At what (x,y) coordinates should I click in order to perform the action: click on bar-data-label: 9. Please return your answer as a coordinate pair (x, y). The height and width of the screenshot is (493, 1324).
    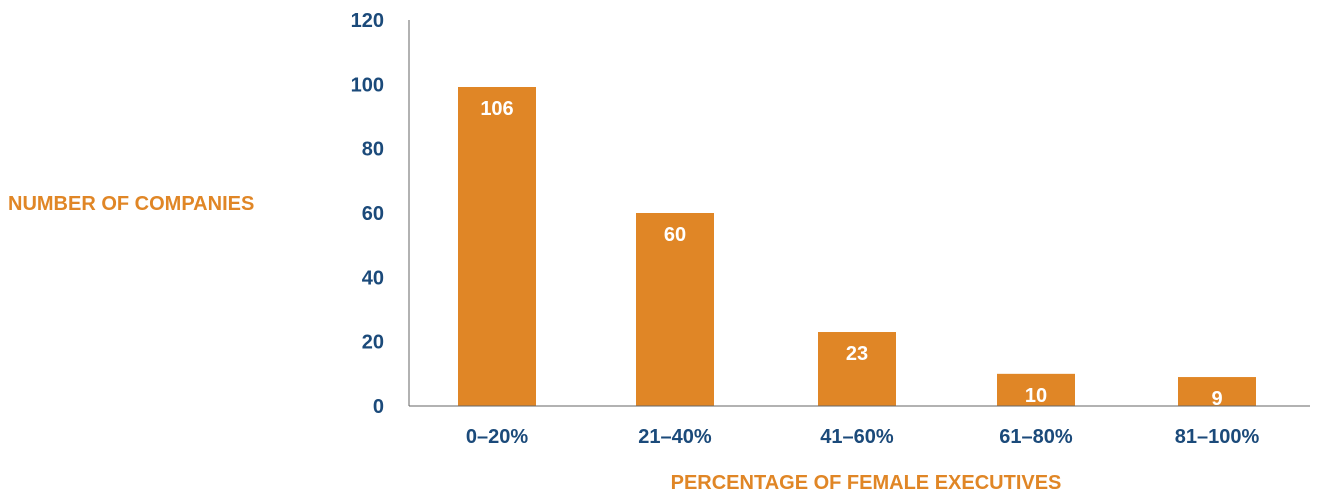
    Looking at the image, I should click on (1216, 399).